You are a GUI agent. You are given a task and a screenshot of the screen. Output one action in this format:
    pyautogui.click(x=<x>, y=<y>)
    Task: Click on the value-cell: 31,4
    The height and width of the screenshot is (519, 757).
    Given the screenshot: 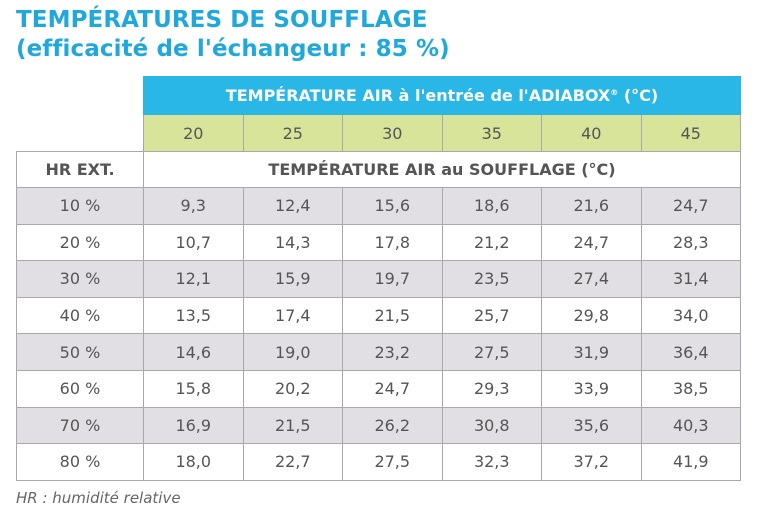 What is the action you would take?
    pyautogui.click(x=690, y=279)
    